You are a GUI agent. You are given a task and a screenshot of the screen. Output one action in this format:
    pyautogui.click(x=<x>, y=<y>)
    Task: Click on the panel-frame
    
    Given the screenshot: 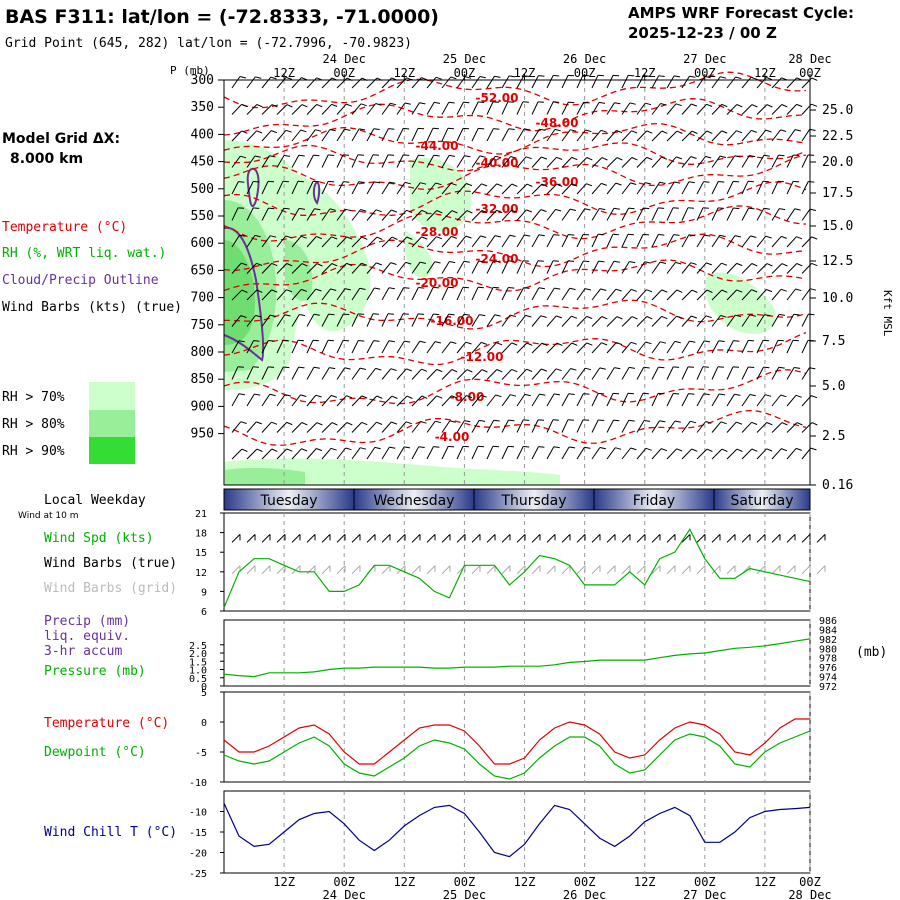 What is the action you would take?
    pyautogui.click(x=517, y=562)
    